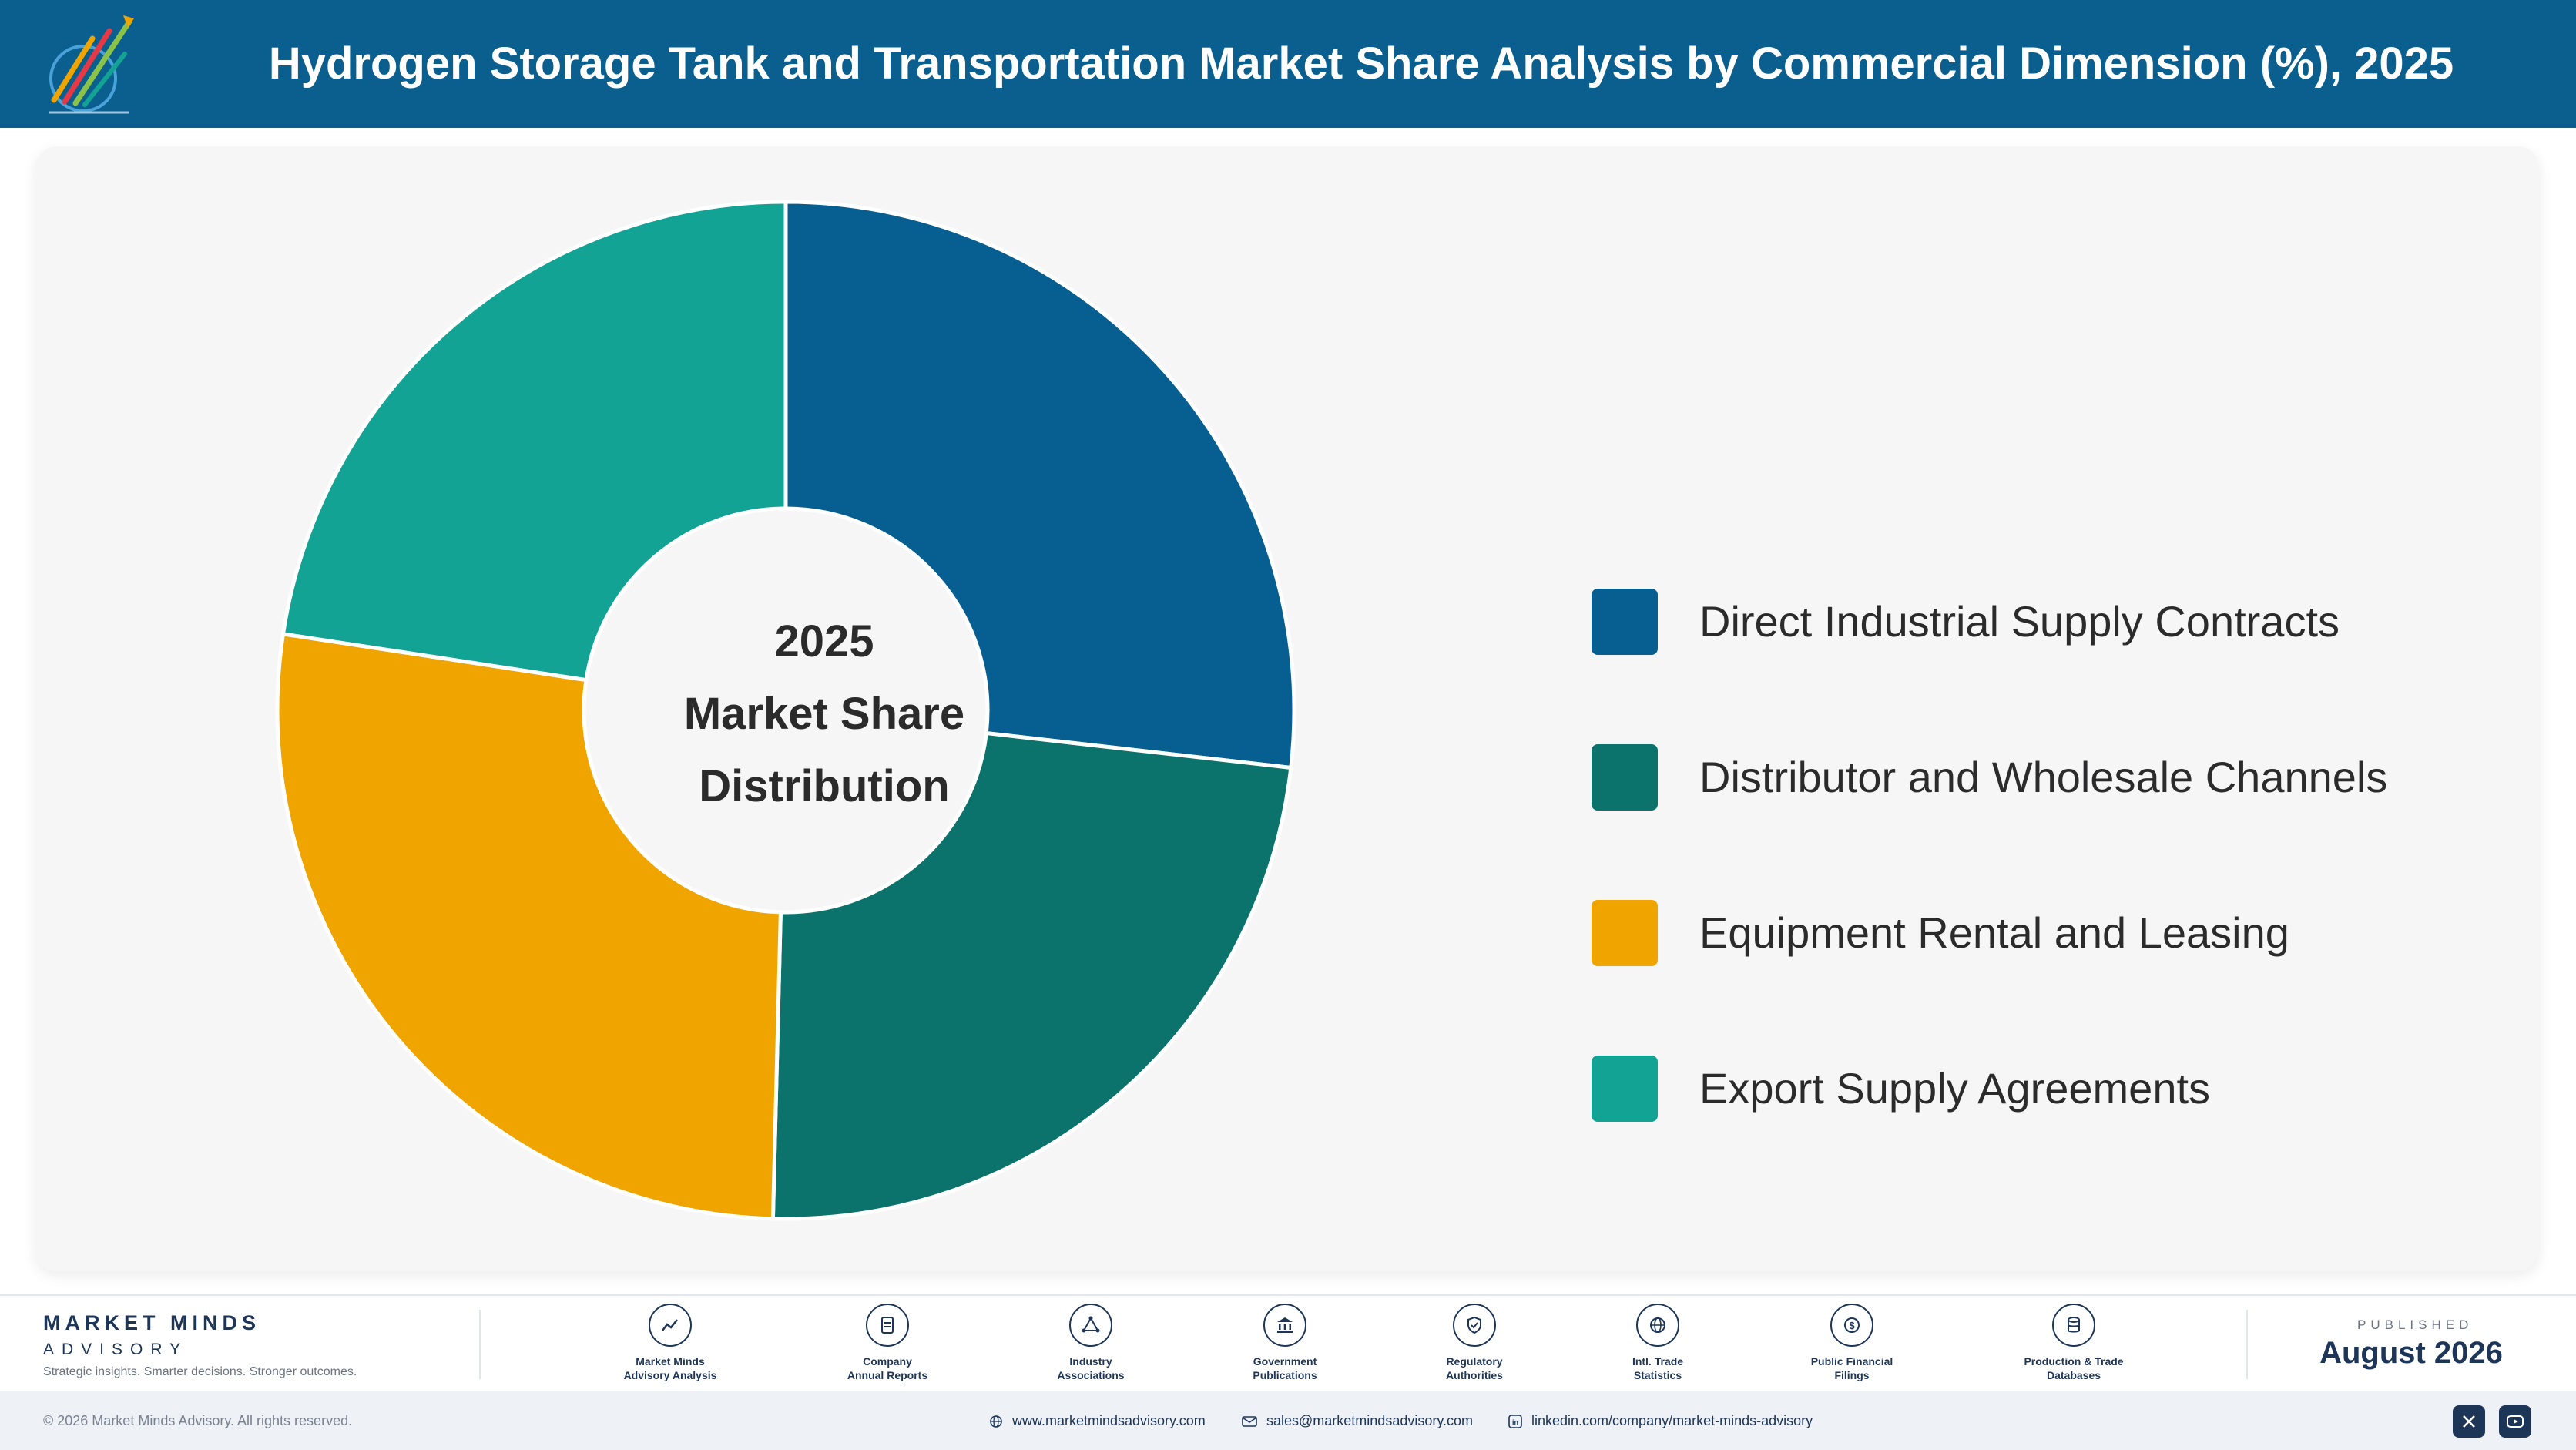 This screenshot has width=2576, height=1450. I want to click on legend-label: Export Supply Agreements, so click(1955, 1088).